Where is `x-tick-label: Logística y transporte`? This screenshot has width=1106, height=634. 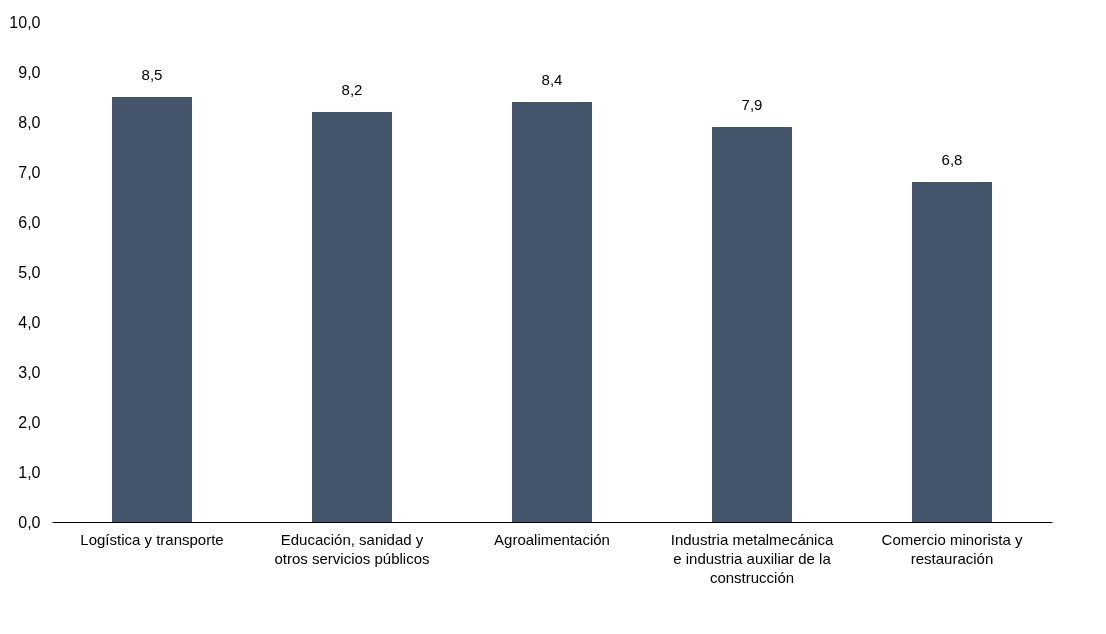
x-tick-label: Logística y transporte is located at coordinates (152, 539).